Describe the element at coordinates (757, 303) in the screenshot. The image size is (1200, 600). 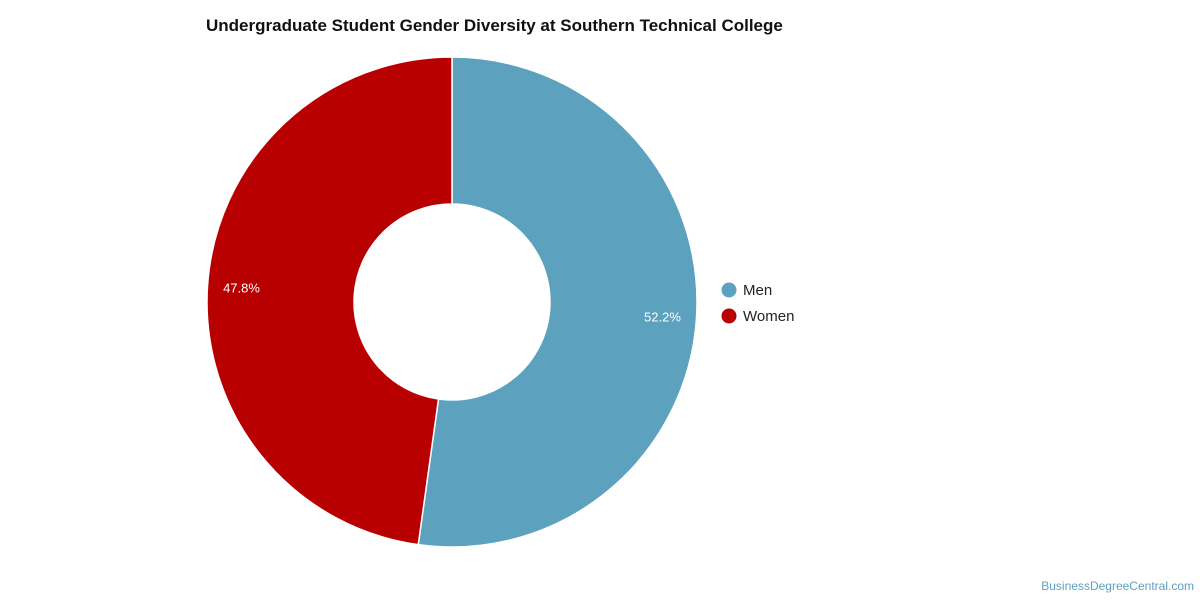
I see `chart-legend: Men Women` at that location.